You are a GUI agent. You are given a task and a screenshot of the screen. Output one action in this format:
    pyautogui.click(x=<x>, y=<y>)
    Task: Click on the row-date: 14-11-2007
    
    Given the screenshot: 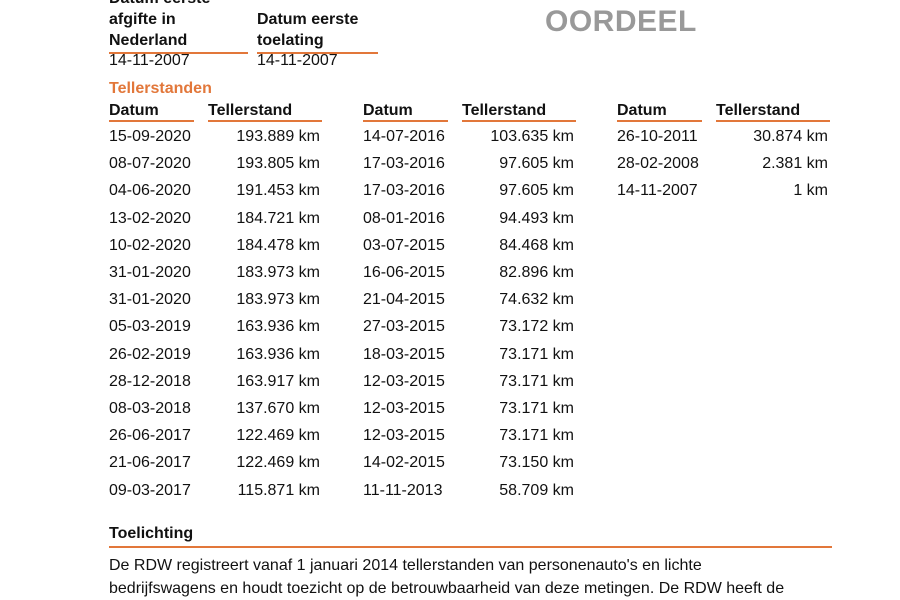 What is the action you would take?
    pyautogui.click(x=657, y=191)
    